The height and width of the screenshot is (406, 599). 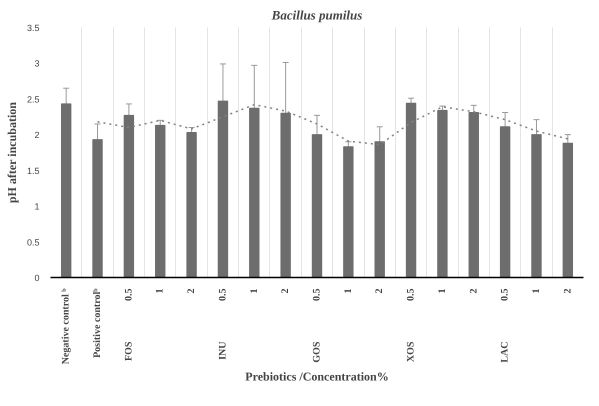 What do you see at coordinates (37, 278) in the screenshot?
I see `y-tick-label: 0` at bounding box center [37, 278].